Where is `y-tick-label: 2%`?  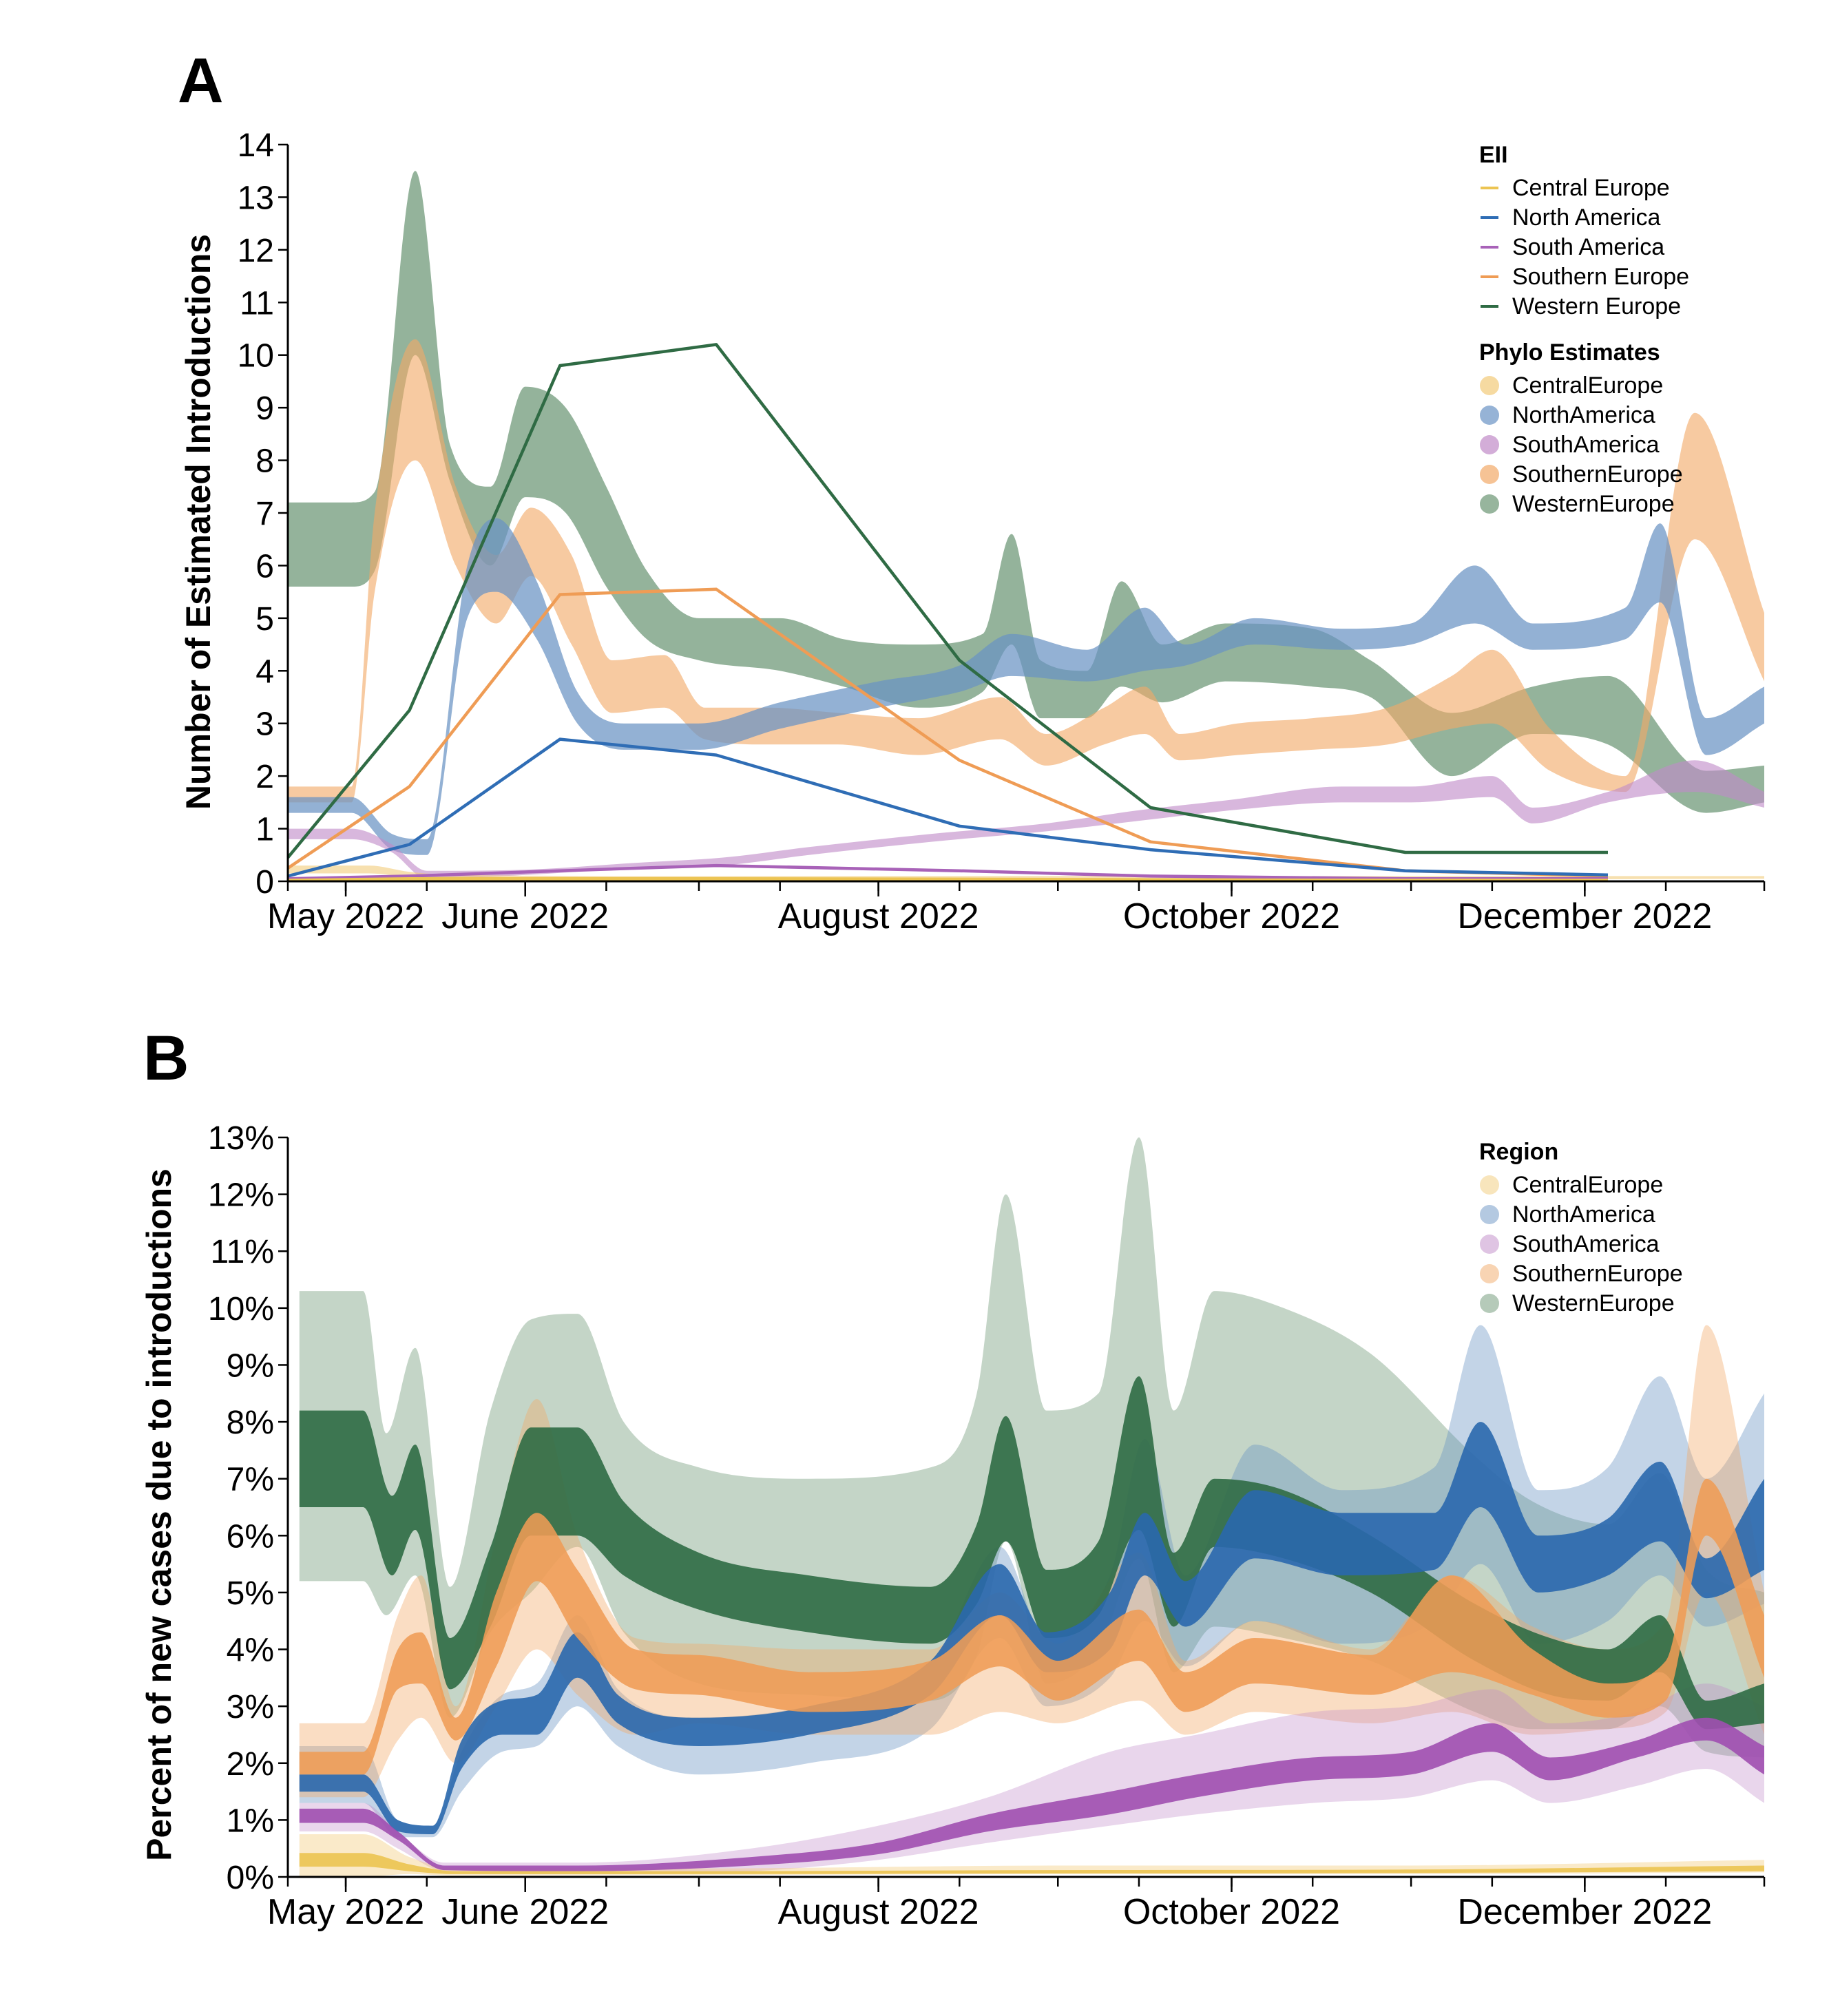
y-tick-label: 2% is located at coordinates (251, 1764).